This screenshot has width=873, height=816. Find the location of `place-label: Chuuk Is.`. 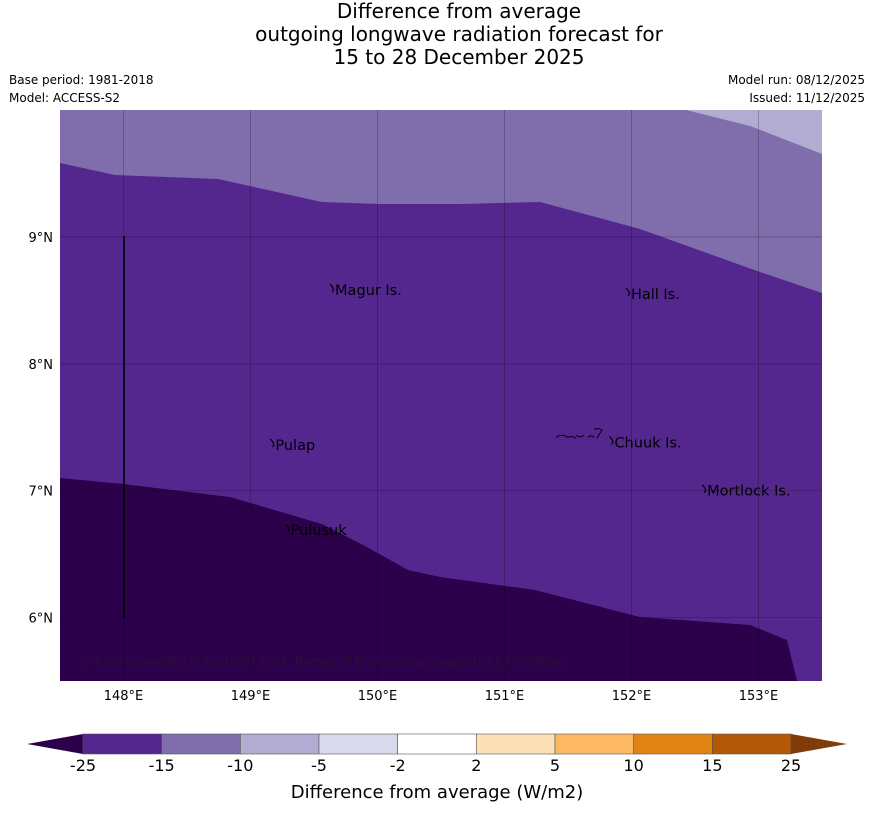

place-label: Chuuk Is. is located at coordinates (647, 443).